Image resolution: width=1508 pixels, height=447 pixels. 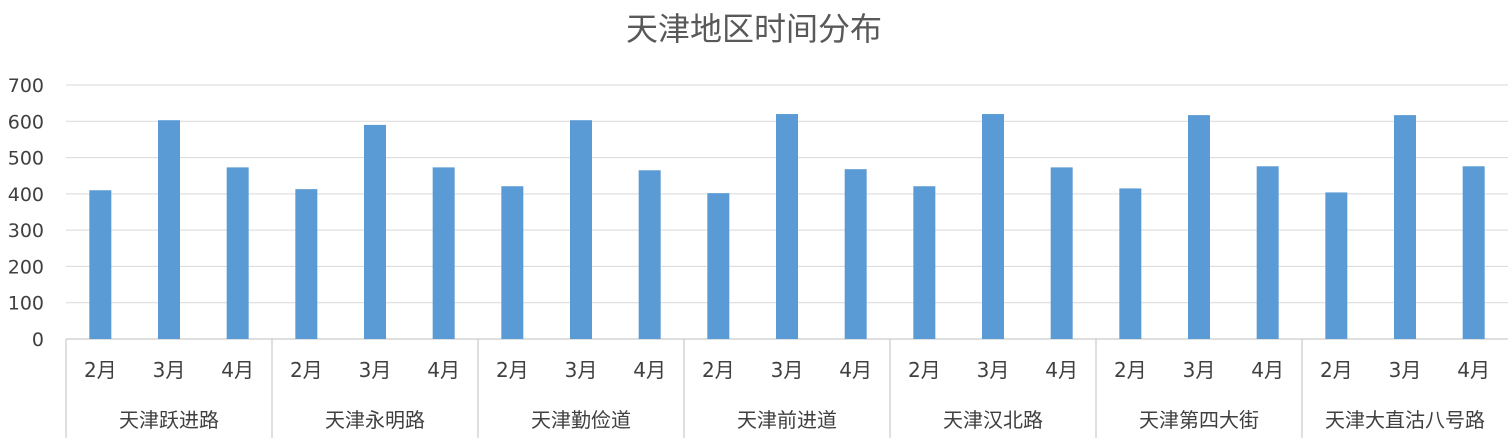 What do you see at coordinates (1405, 420) in the screenshot?
I see `group-label: 天津大直沽八号路` at bounding box center [1405, 420].